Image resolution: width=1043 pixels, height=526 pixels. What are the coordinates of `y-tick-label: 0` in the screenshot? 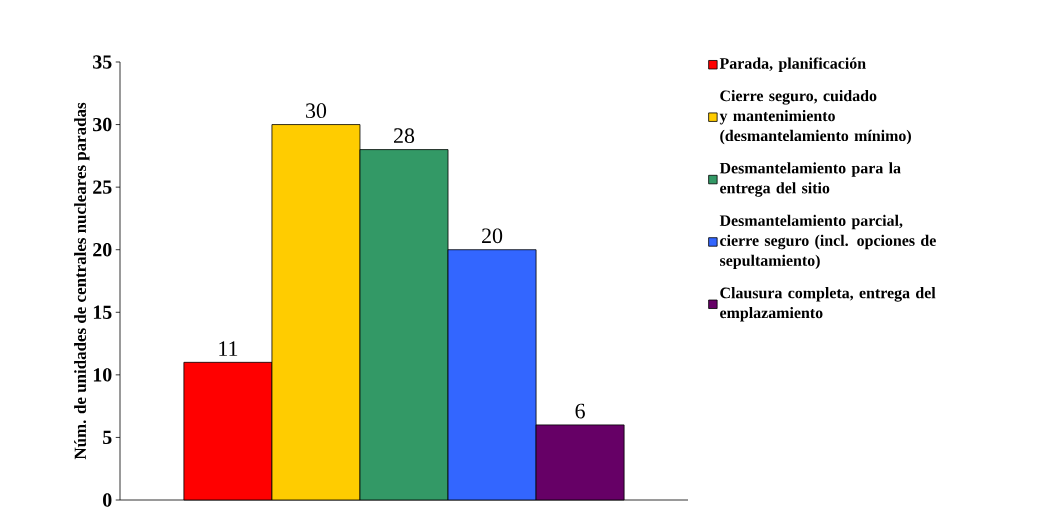 It's located at (107, 500).